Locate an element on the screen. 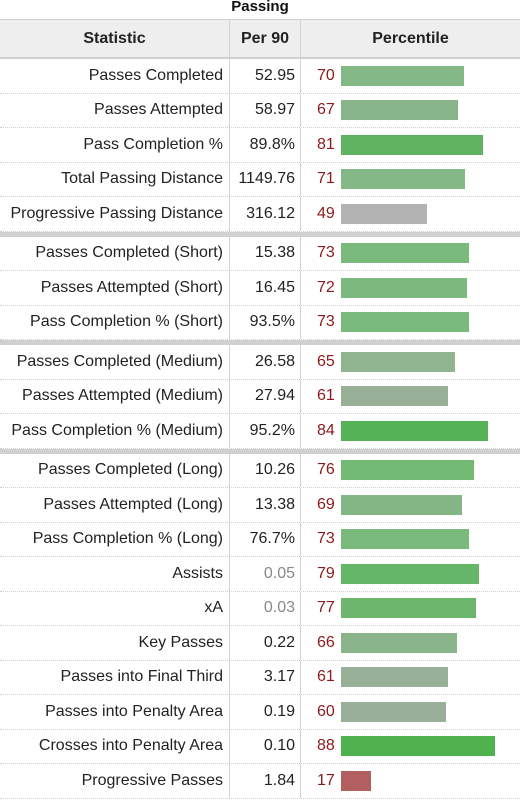  stat-name: Passes into Final Third is located at coordinates (115, 677).